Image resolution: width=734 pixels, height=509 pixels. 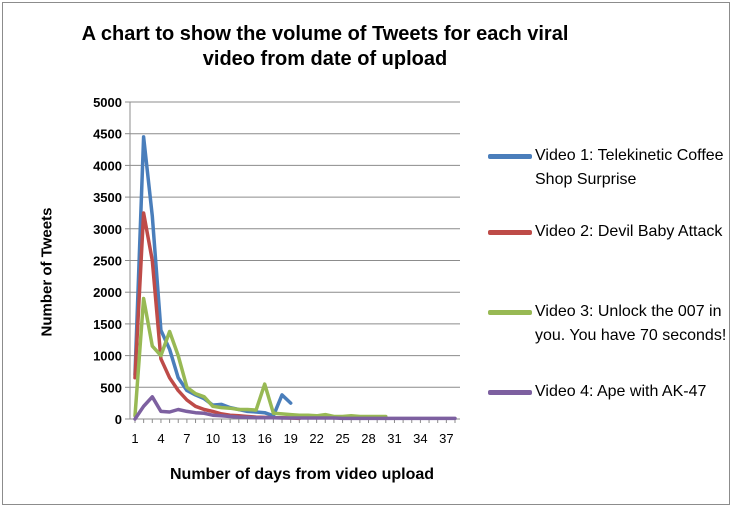 I want to click on y-tick-label: 3500, so click(x=107, y=197).